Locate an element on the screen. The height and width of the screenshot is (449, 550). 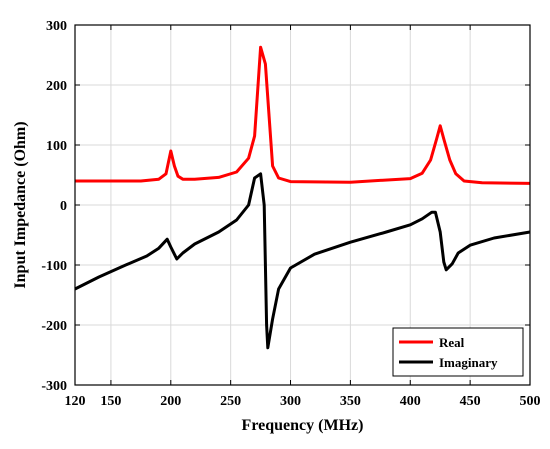
y-tick-label: 0 is located at coordinates (63, 206).